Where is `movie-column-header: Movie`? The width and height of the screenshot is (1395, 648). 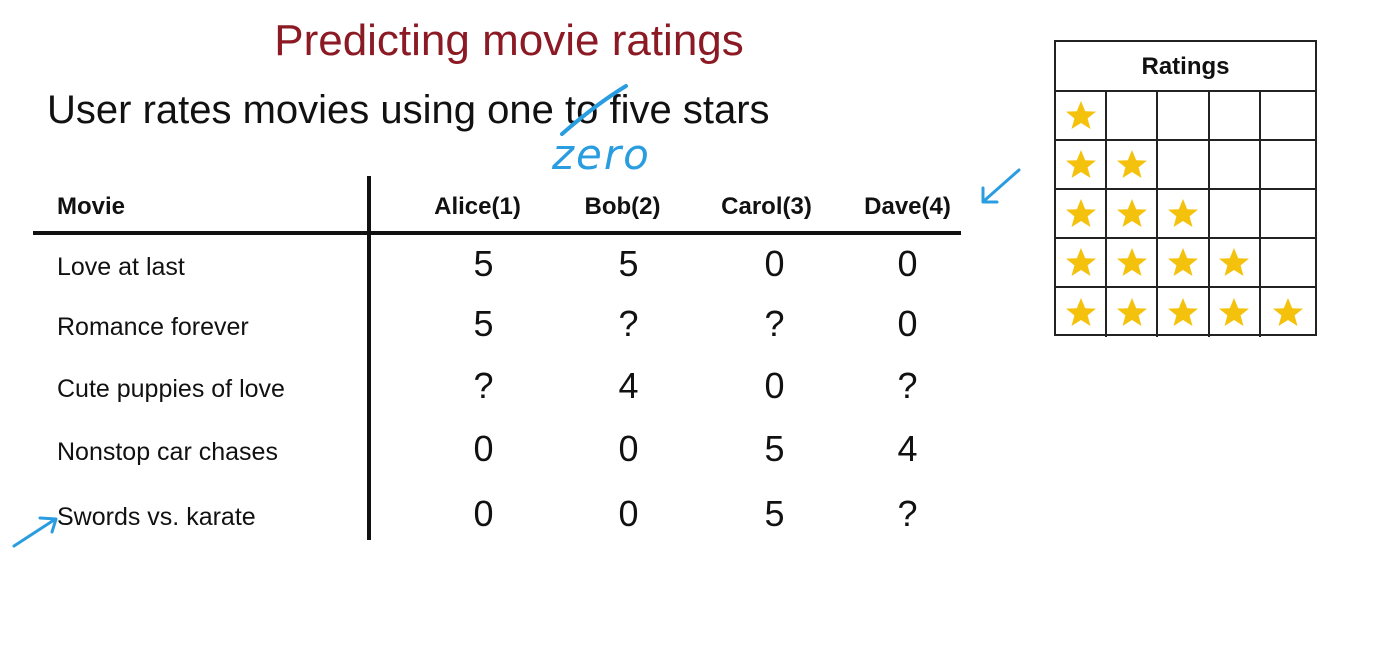
movie-column-header: Movie is located at coordinates (91, 206).